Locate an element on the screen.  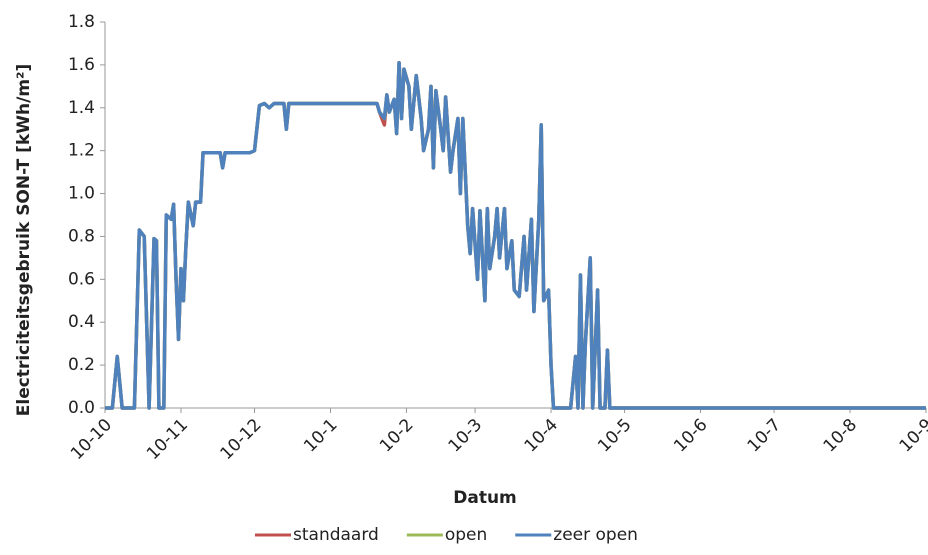
x-tick-label: 10-4 is located at coordinates (541, 435).